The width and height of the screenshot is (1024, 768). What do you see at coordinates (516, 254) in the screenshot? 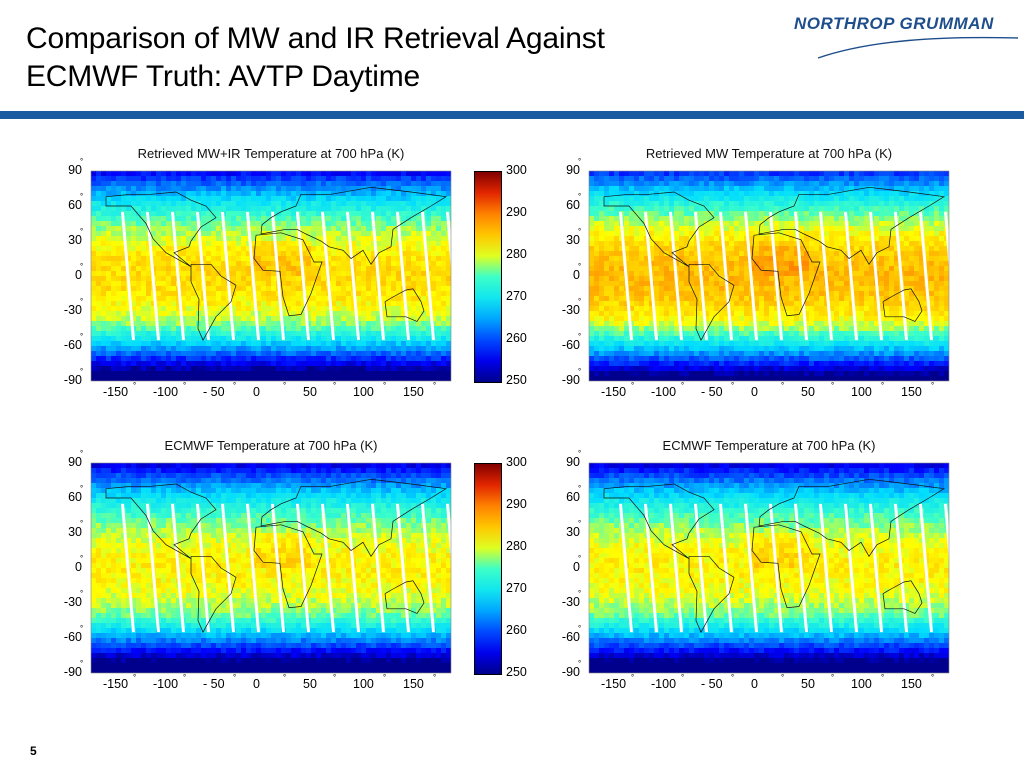
I see `colorbar-tick-label: 280` at bounding box center [516, 254].